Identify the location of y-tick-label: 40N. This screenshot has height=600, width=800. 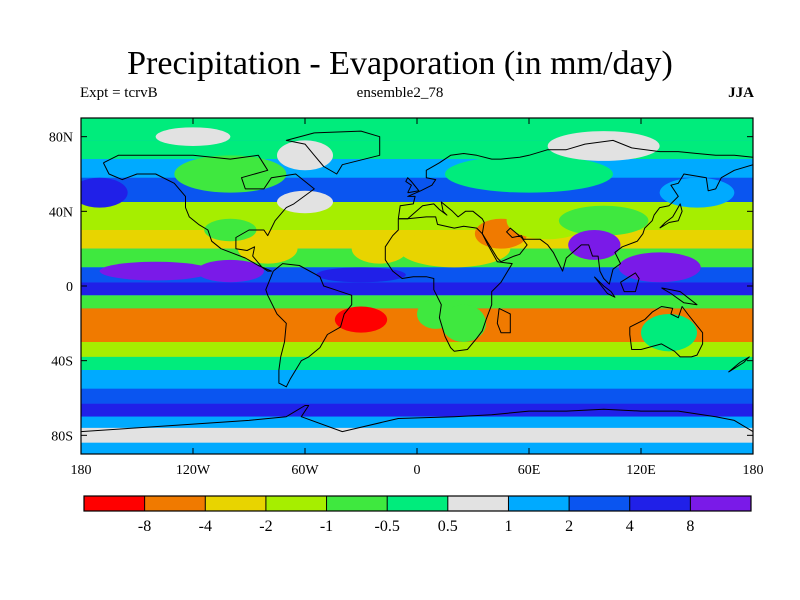
(61, 212).